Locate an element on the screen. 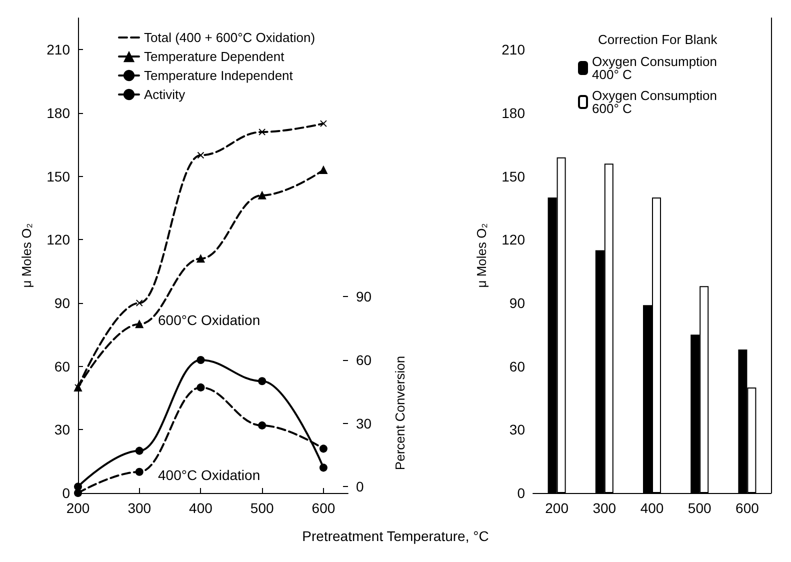 The height and width of the screenshot is (562, 791). y2-tick-label: 30 is located at coordinates (364, 423).